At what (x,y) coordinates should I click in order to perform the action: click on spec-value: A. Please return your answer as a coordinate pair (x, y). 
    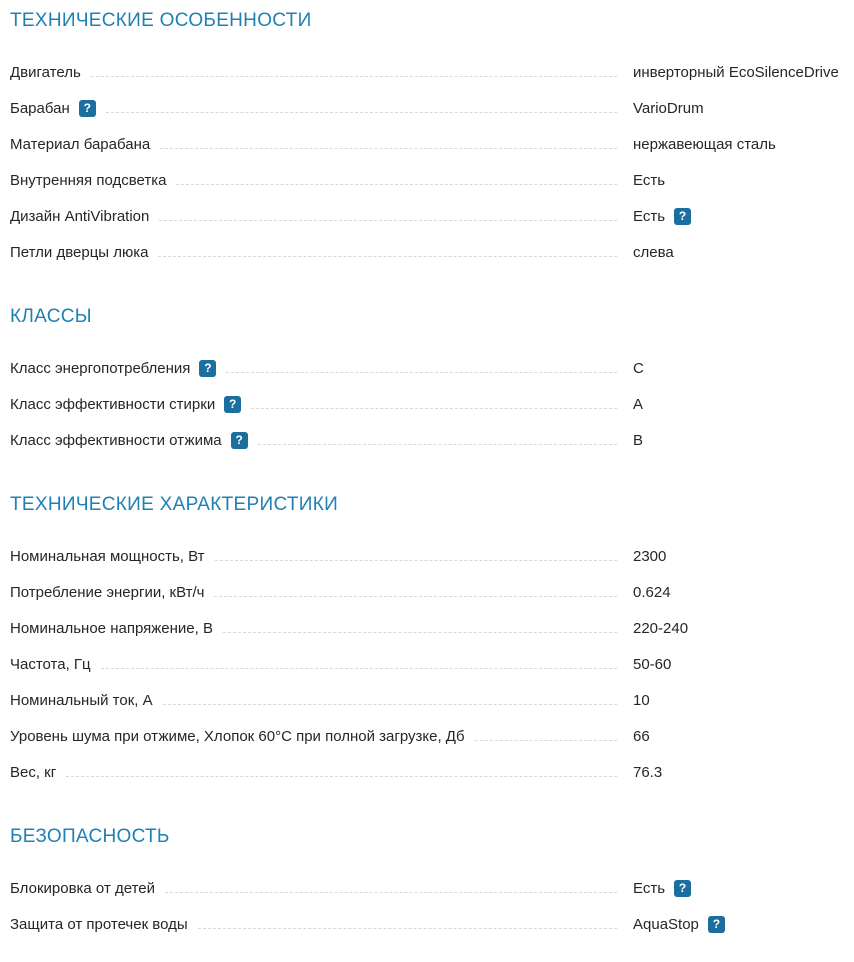
    Looking at the image, I should click on (638, 404).